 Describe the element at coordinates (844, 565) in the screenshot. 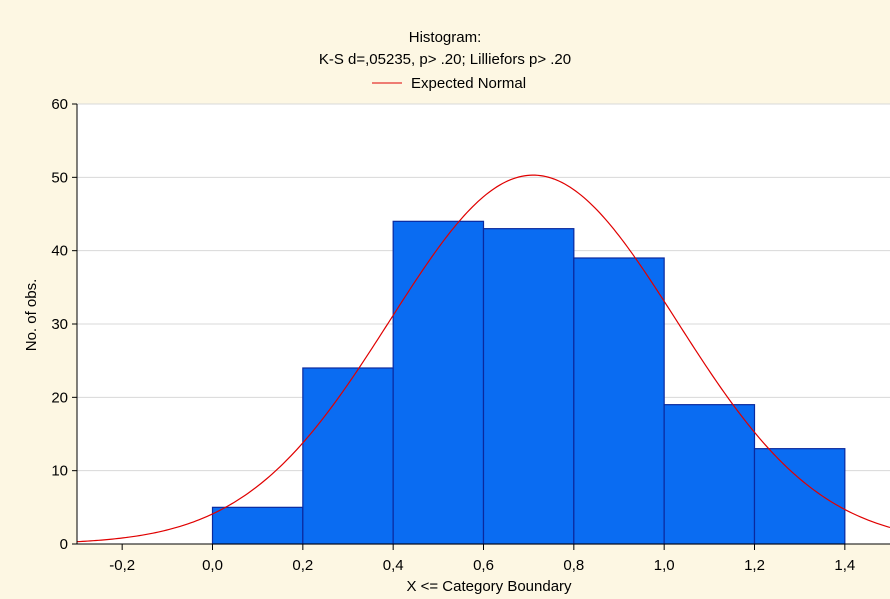

I see `x-tick-label: 1,4` at that location.